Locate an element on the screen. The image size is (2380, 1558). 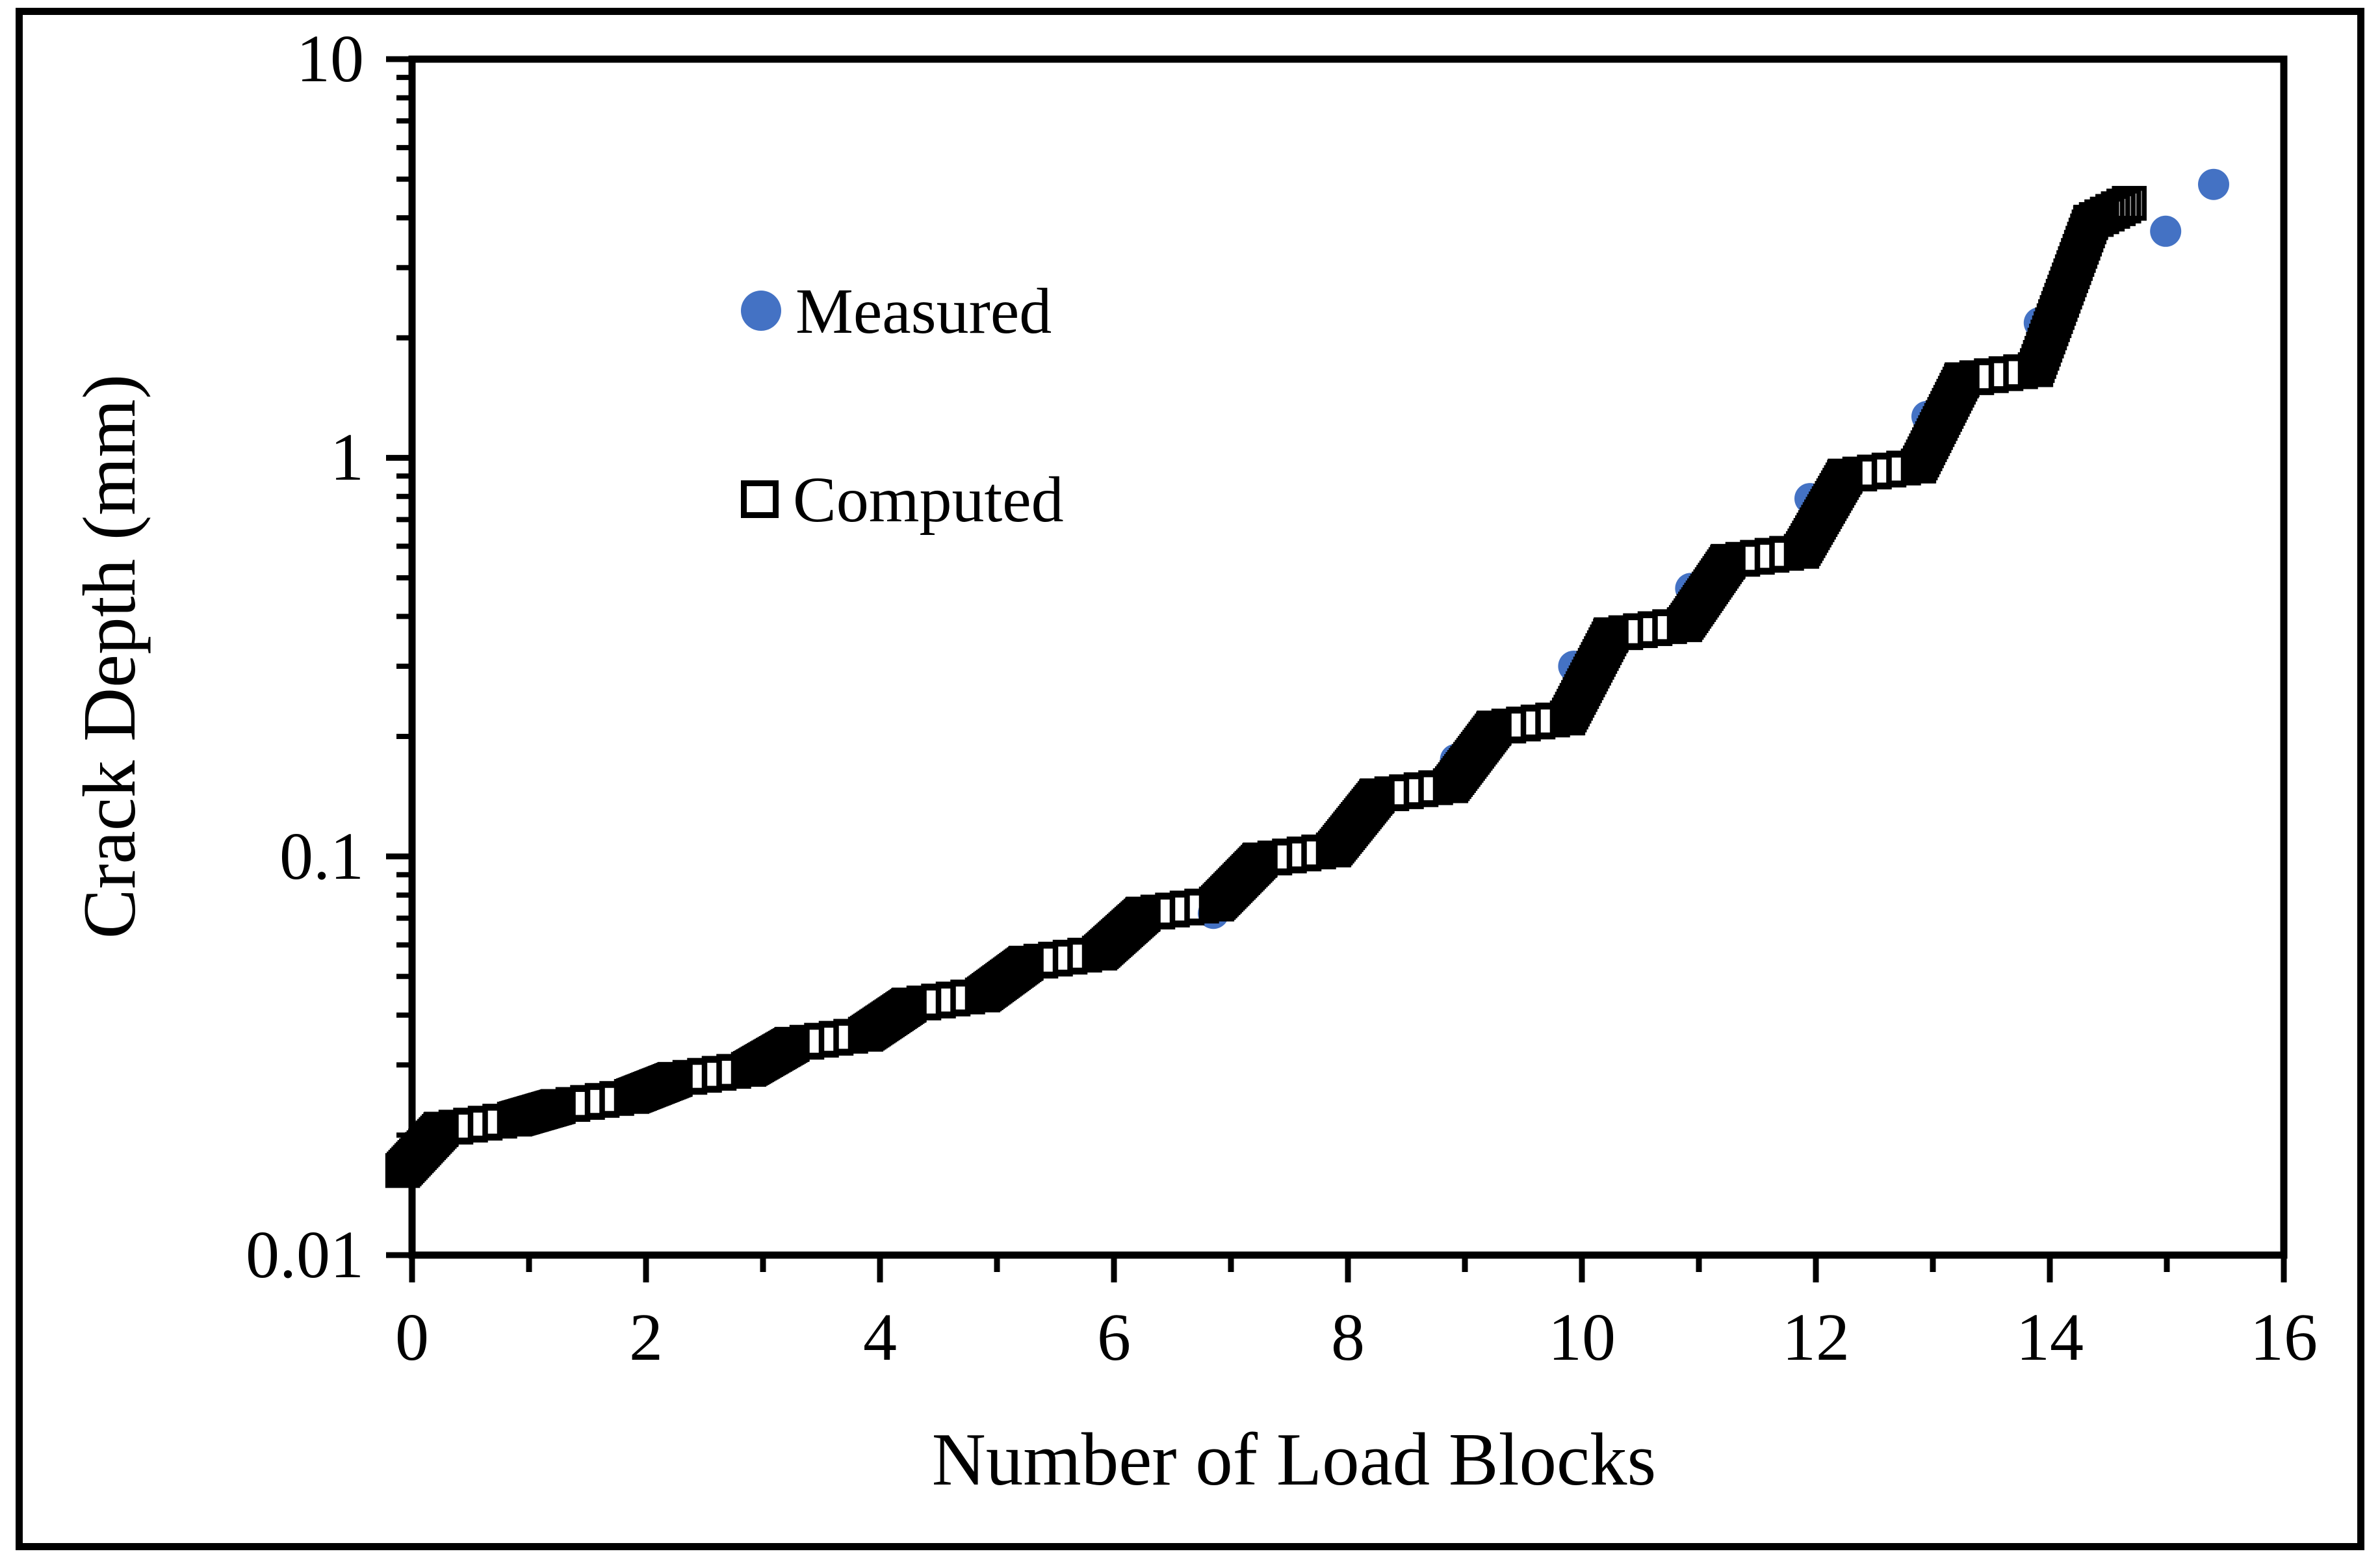
y-tick-label: 10 is located at coordinates (330, 58).